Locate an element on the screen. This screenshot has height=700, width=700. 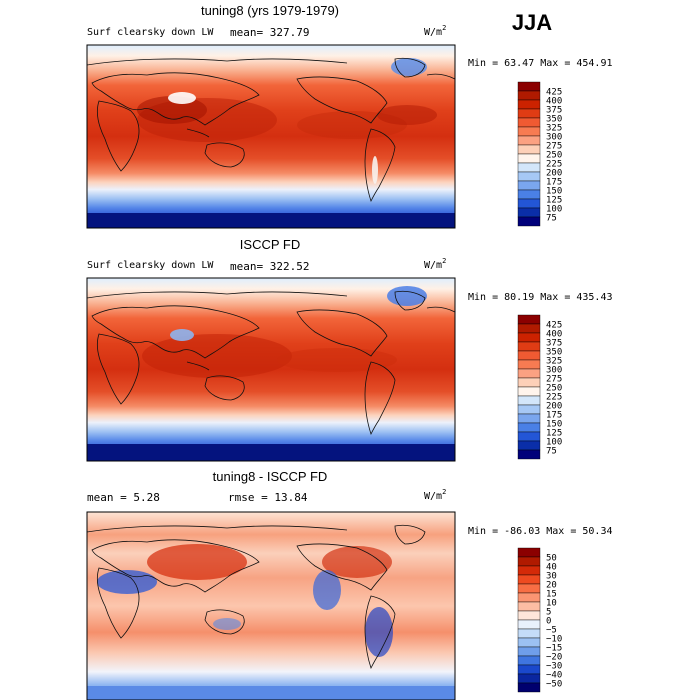
colorbar-tick-label: 30 is located at coordinates (551, 577).